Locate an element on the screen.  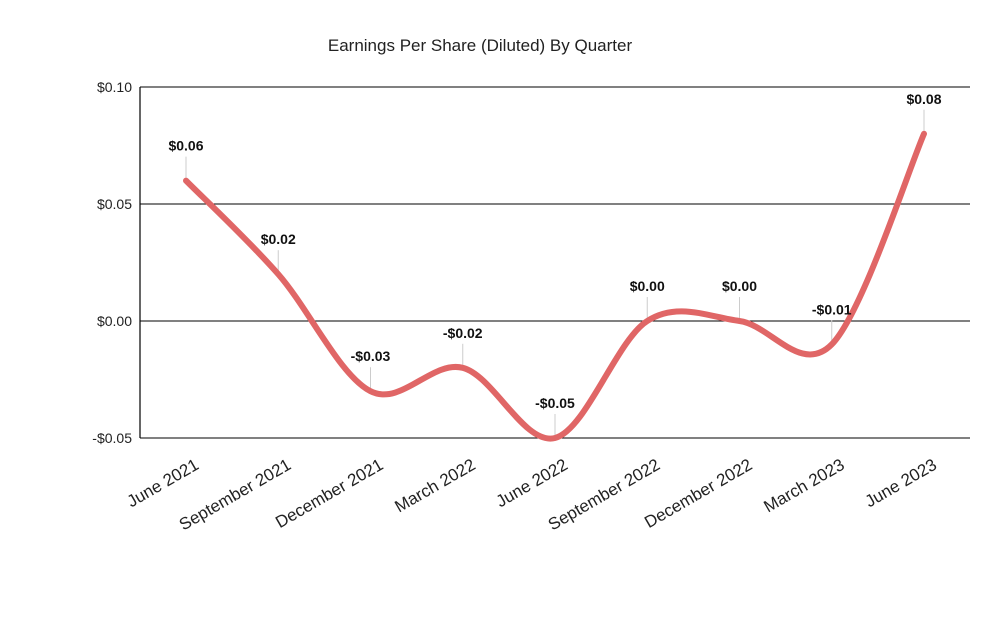
x-tick-label: June 2021 is located at coordinates (163, 483).